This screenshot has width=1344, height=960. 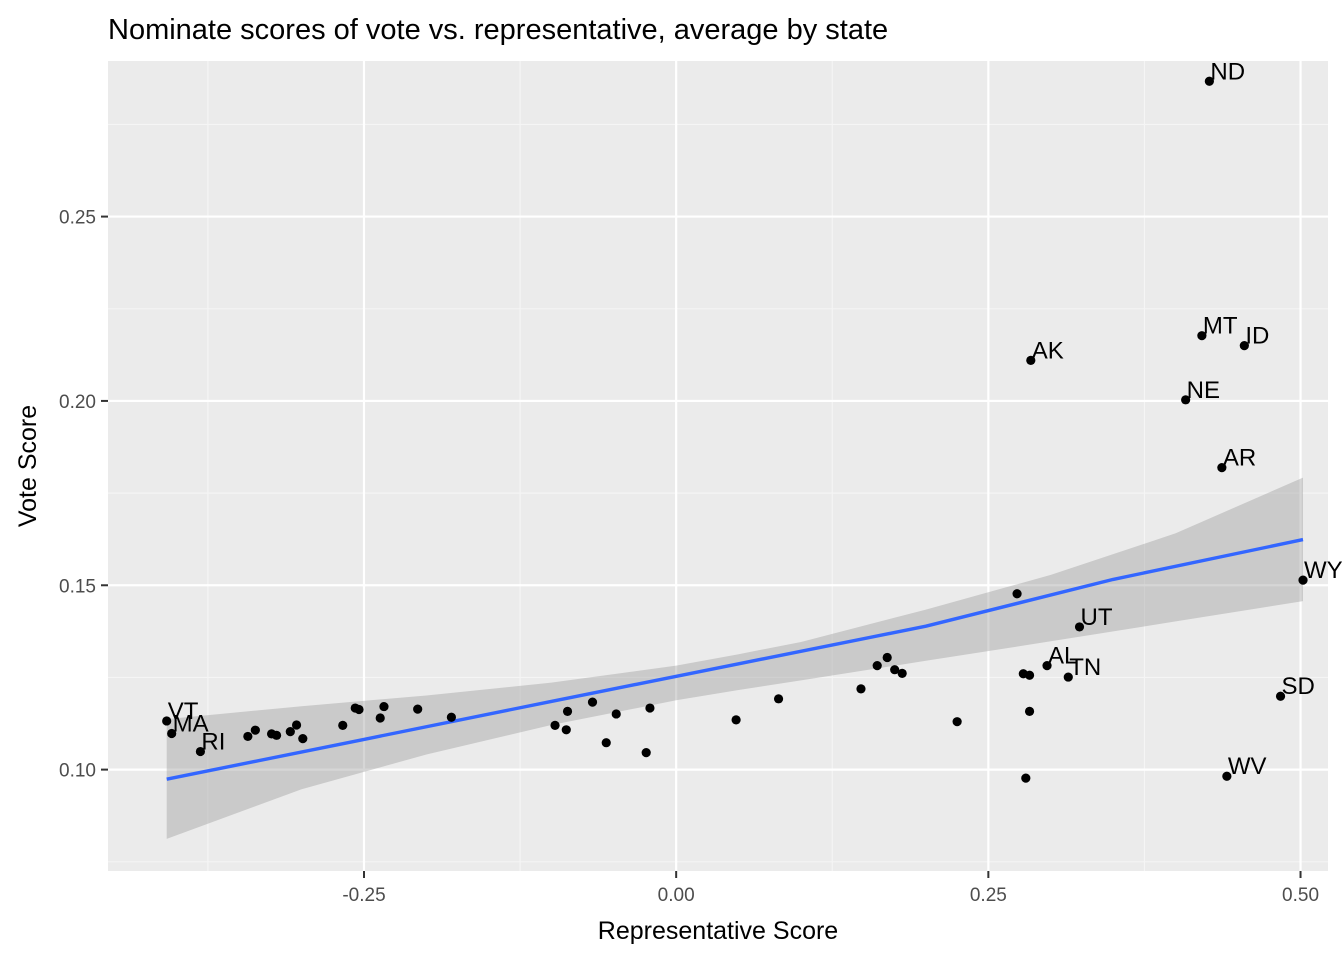 What do you see at coordinates (1085, 667) in the screenshot?
I see `point-label: TN` at bounding box center [1085, 667].